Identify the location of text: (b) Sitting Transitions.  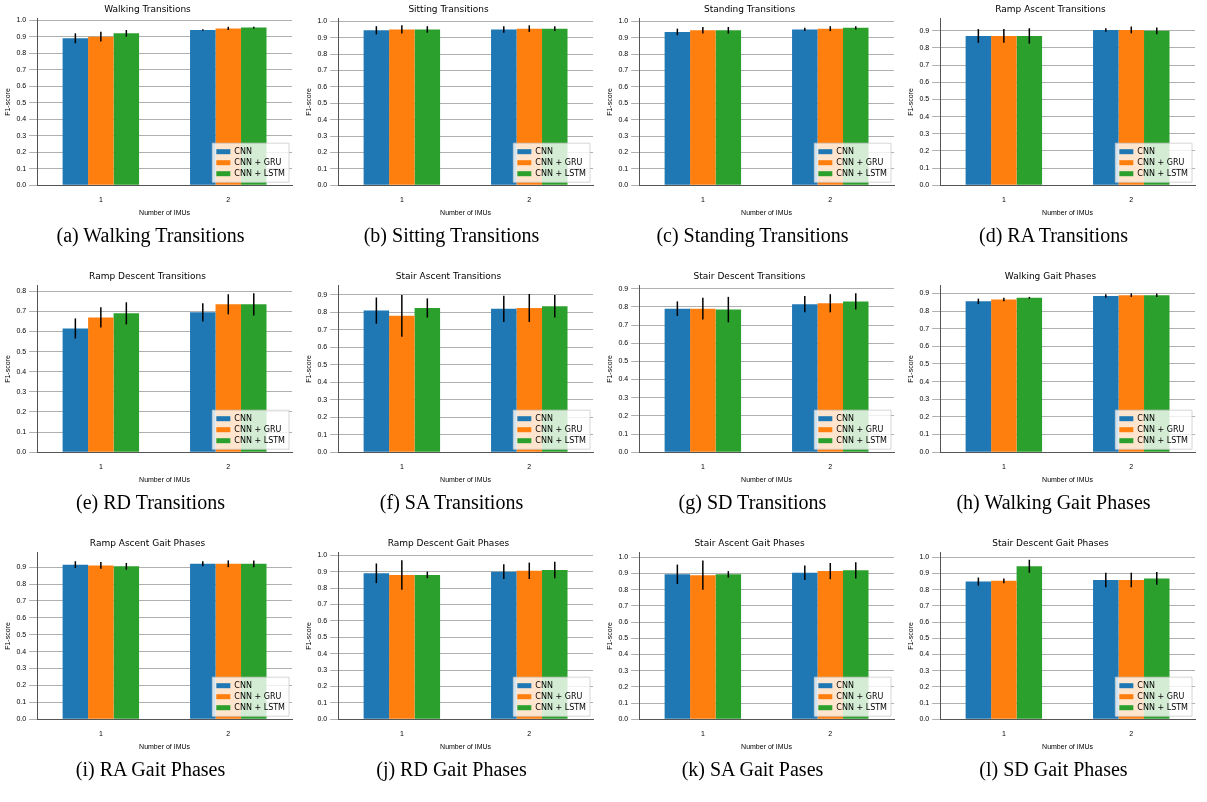
(451, 235).